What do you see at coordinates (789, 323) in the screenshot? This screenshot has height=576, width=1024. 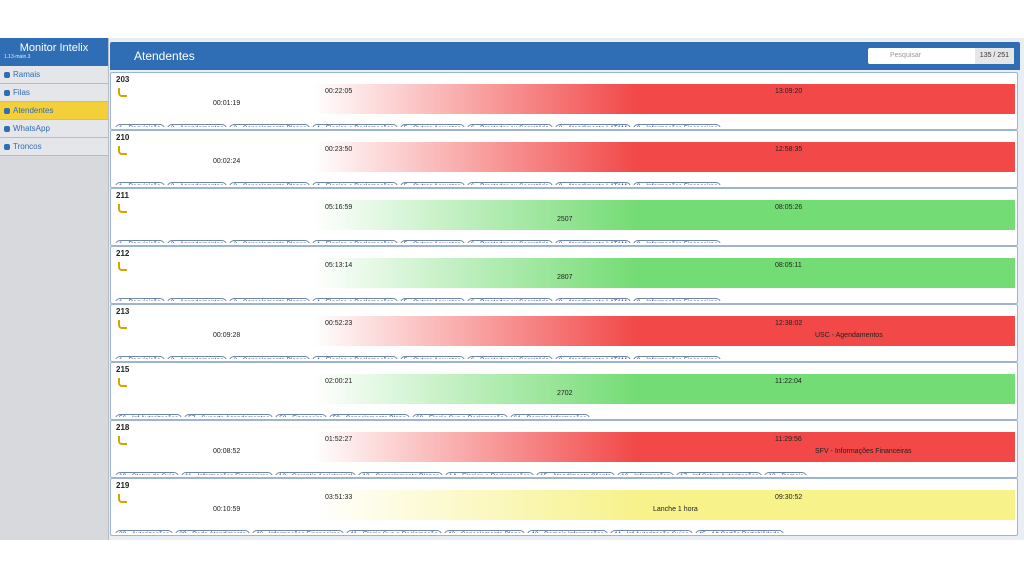 I see `login-time: 12:38:02` at bounding box center [789, 323].